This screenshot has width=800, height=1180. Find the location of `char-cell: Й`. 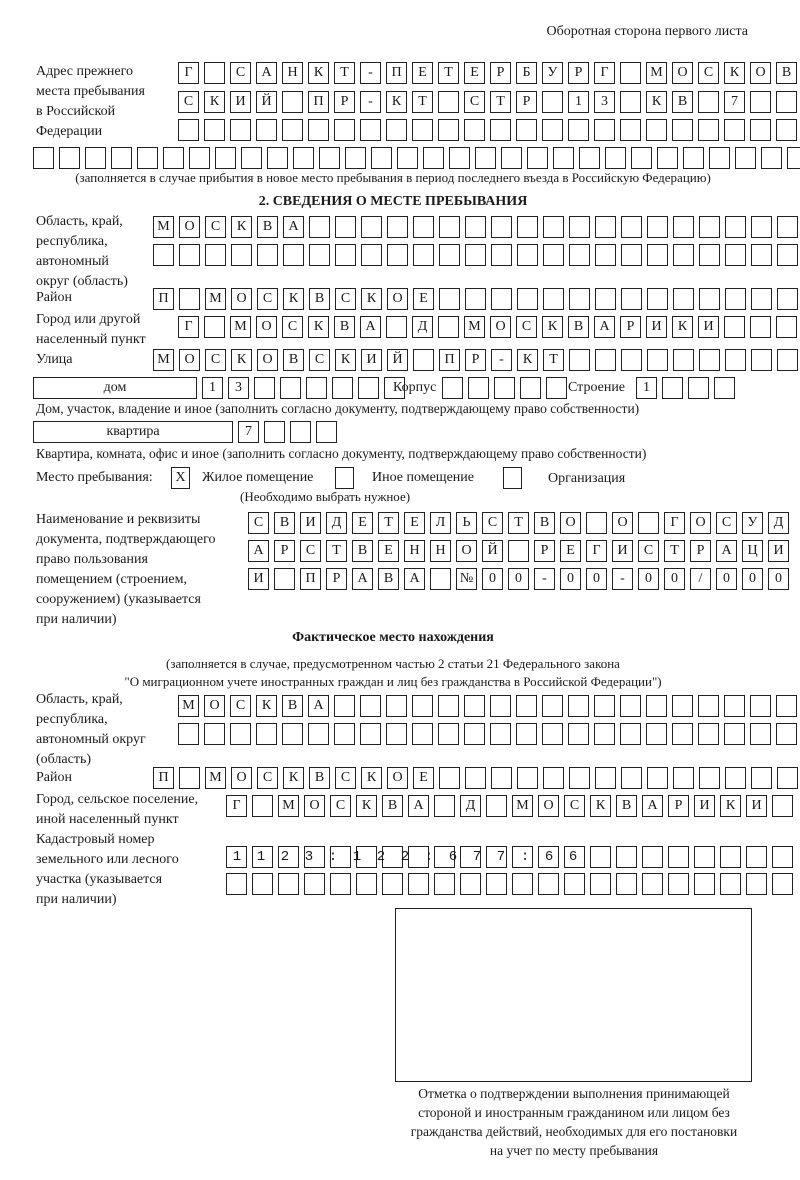

char-cell: Й is located at coordinates (266, 102).